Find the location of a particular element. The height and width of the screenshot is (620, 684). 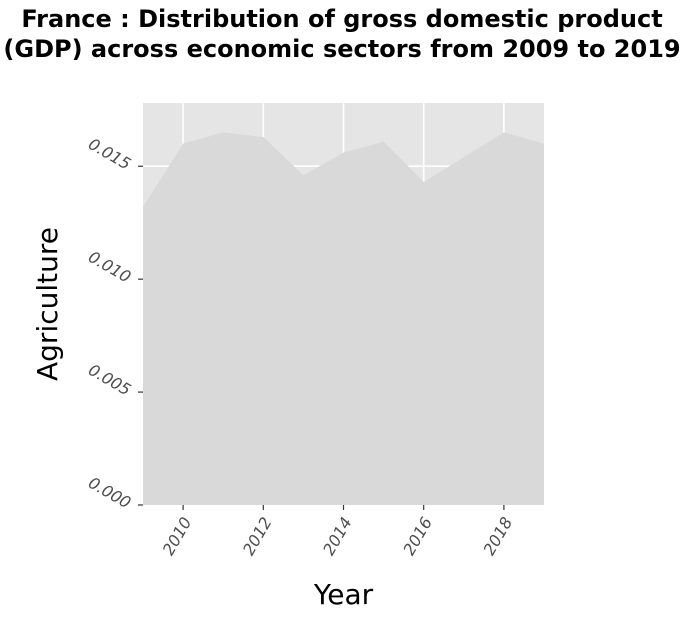

x-tick-label-0: 2010 is located at coordinates (177, 536).